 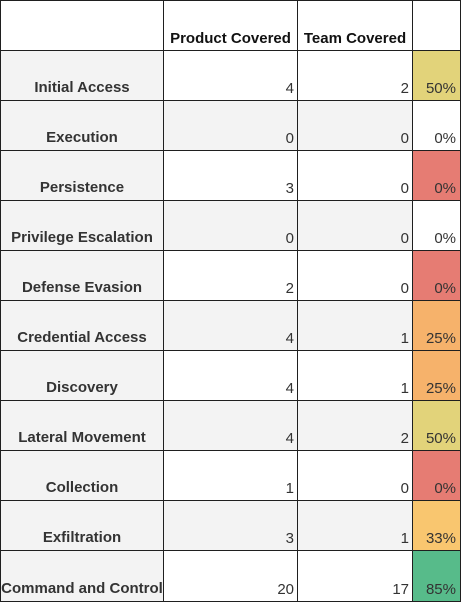 I want to click on tactic-label-cell: Credential Access, so click(x=82, y=325).